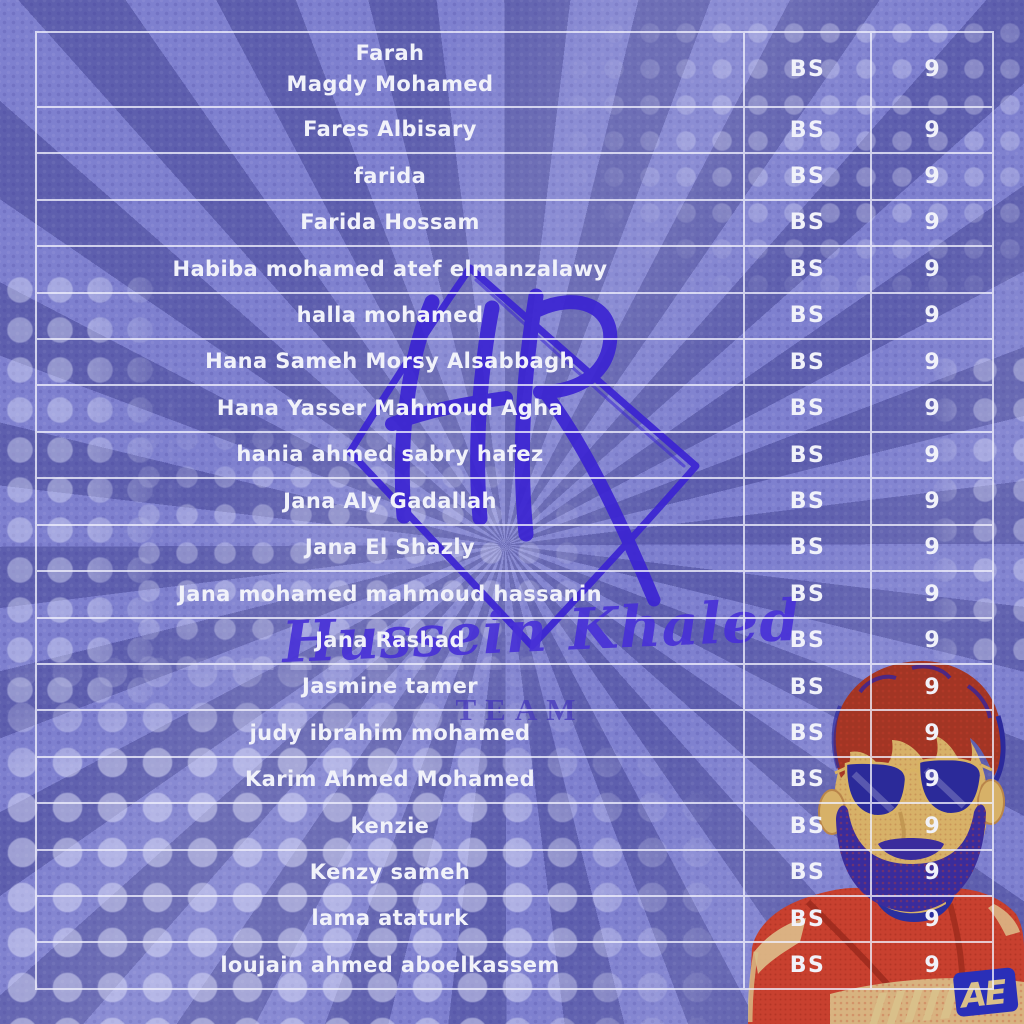  I want to click on halftone-dots-left, so click(95, 490).